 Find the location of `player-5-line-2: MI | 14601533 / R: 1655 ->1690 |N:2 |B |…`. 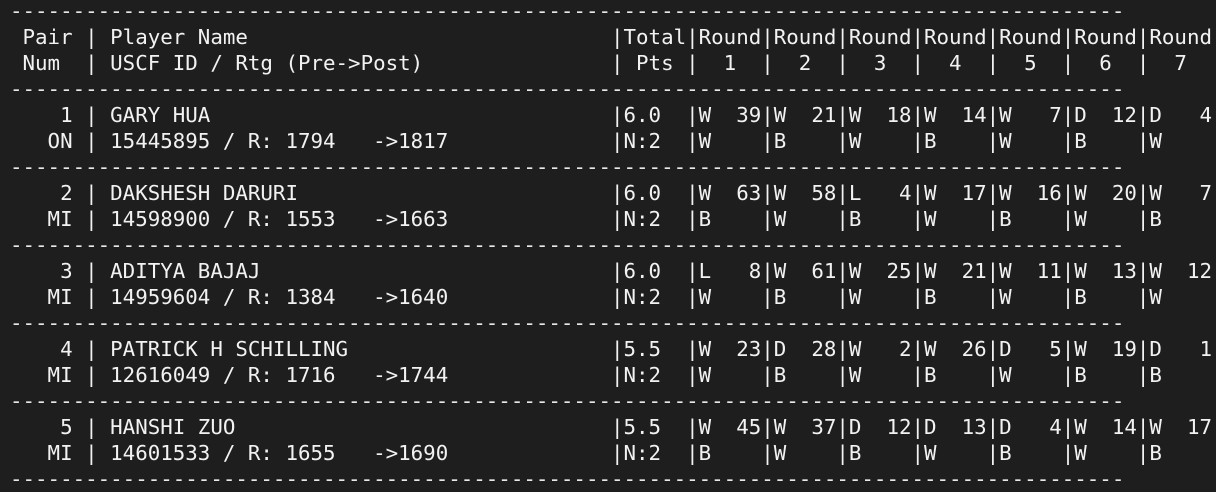

player-5-line-2: MI | 14601533 / R: 1655 ->1690 |N:2 |B |… is located at coordinates (613, 453).